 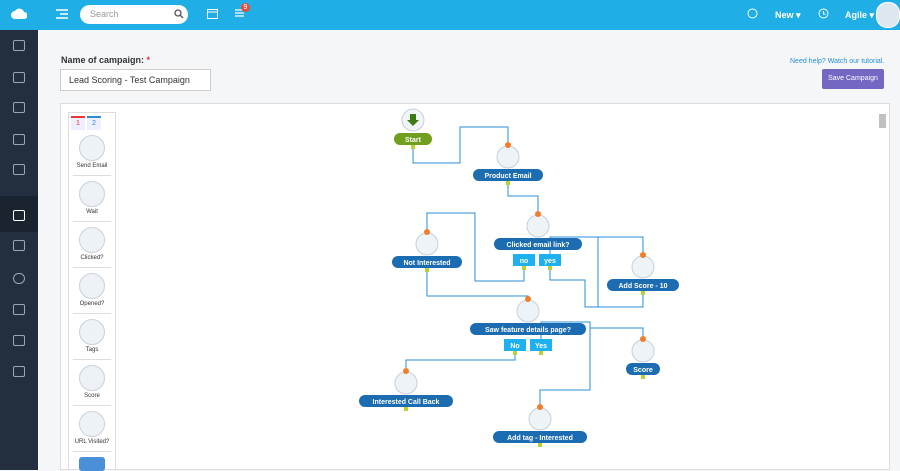 I want to click on user-menu: Agile ▾, so click(x=860, y=15).